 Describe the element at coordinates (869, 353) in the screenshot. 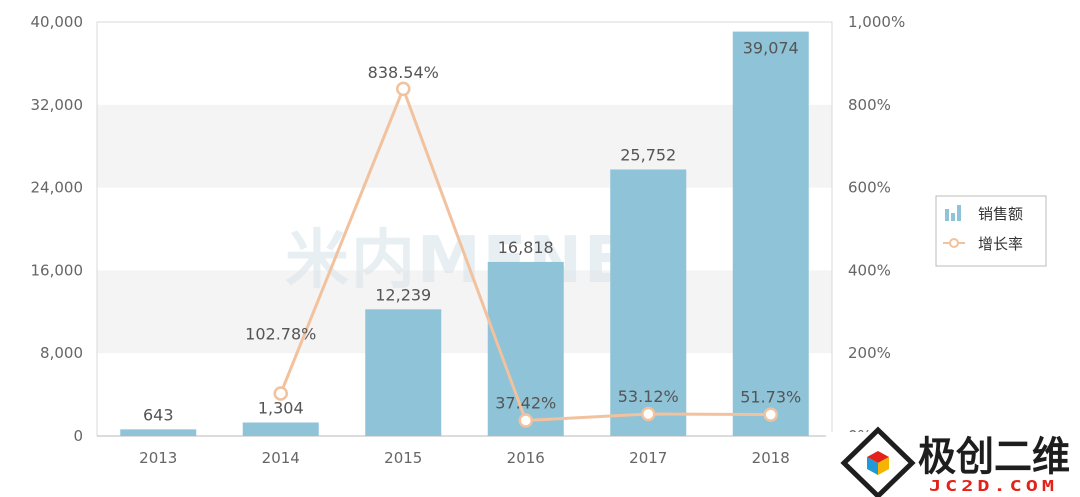

I see `y-right-tick-label: 200%` at that location.